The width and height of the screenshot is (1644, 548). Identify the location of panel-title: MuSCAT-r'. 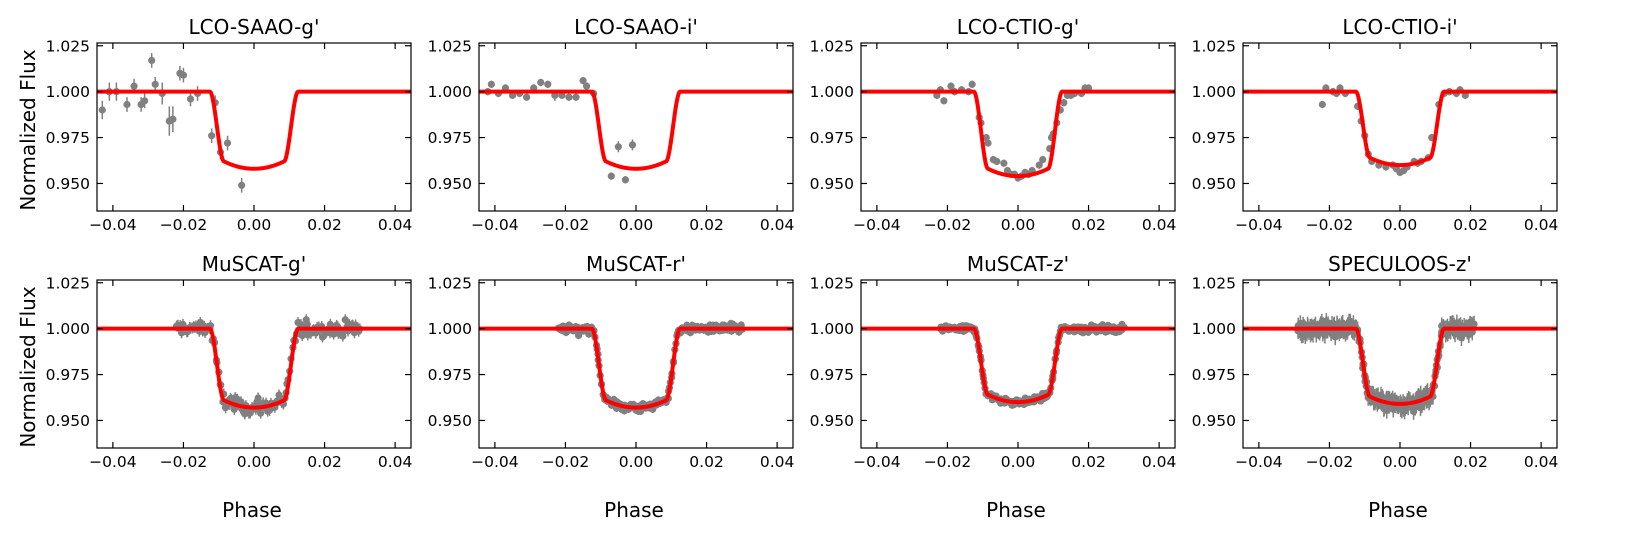
(636, 264).